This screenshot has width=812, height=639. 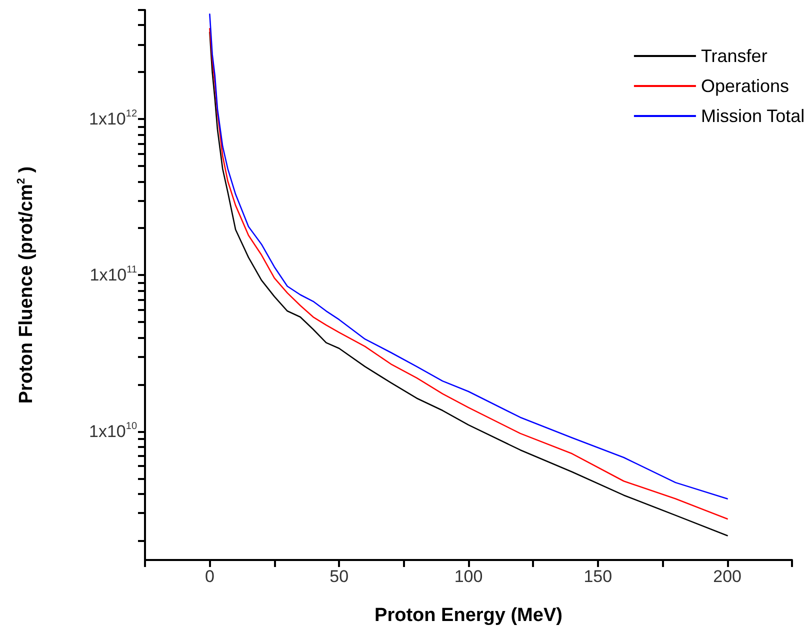 I want to click on legend-label: Mission Total, so click(x=752, y=116).